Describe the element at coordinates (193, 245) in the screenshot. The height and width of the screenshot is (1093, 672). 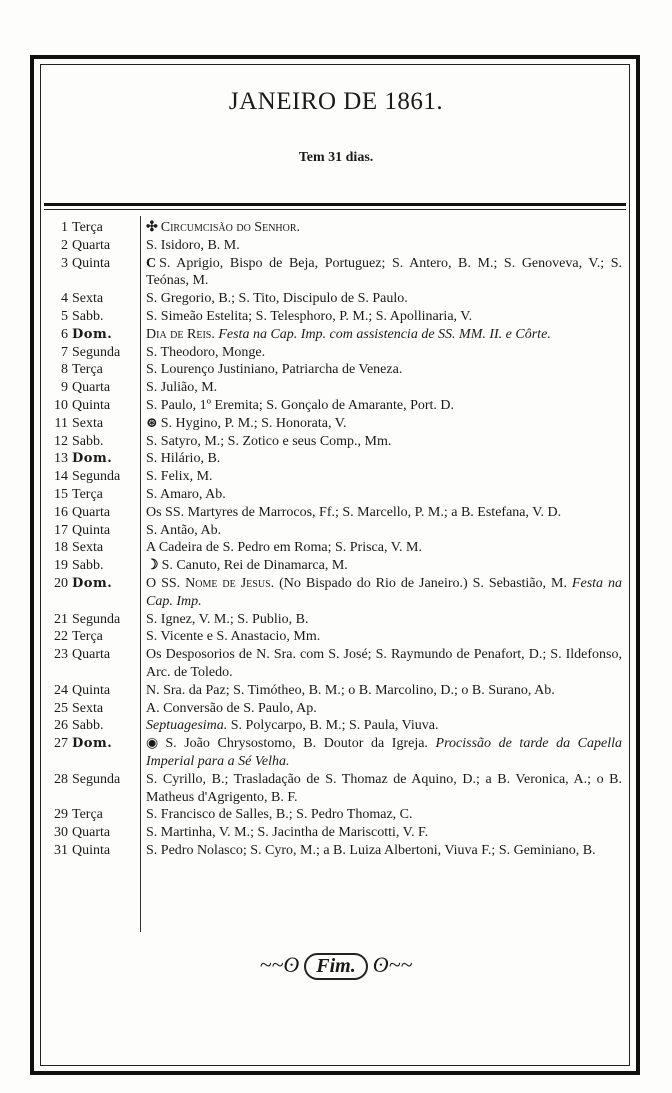
I see `text-segment: S. Isidoro, B. M.` at that location.